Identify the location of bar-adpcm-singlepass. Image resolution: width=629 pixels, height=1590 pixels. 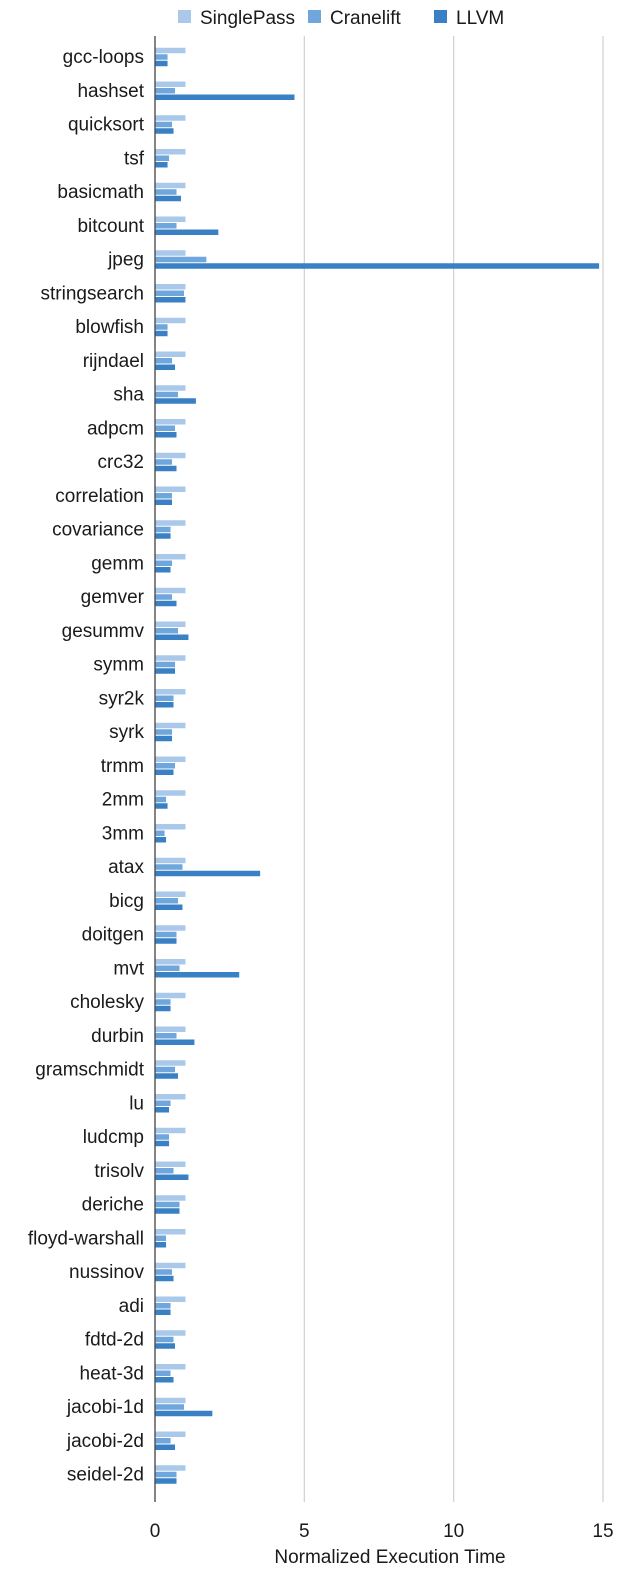
(170, 422).